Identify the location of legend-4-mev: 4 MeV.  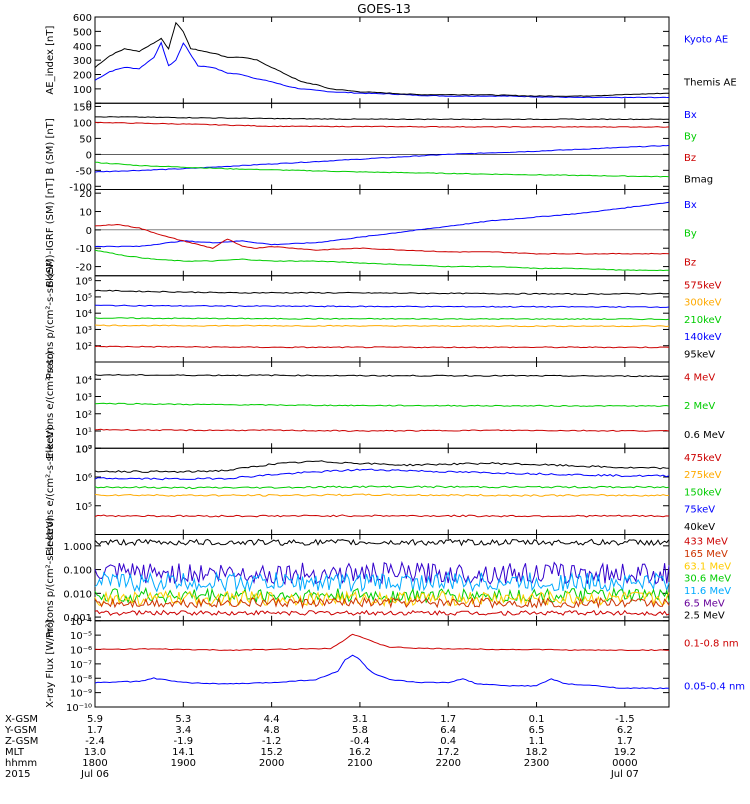
(699, 377).